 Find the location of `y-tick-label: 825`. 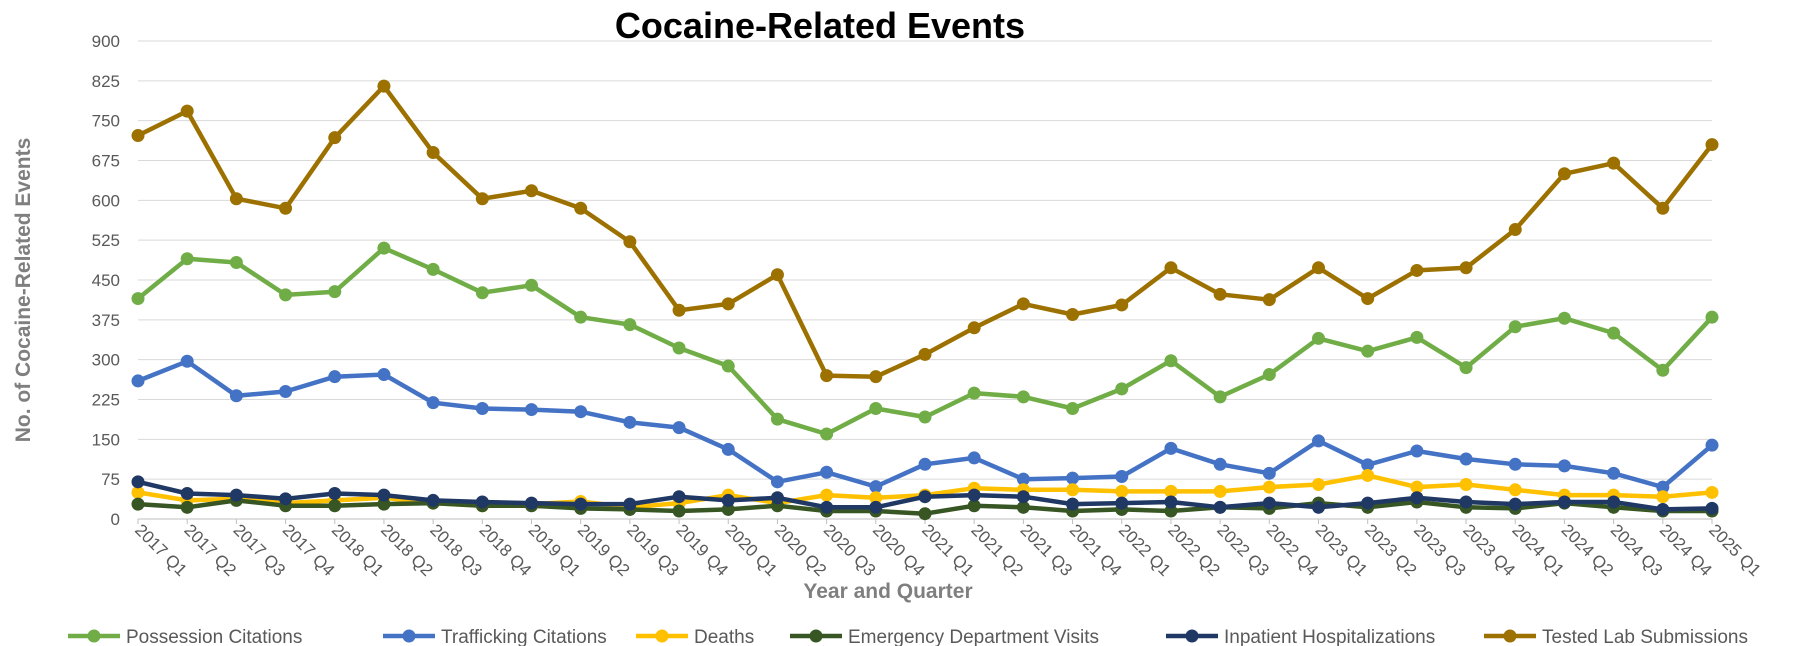

y-tick-label: 825 is located at coordinates (106, 81).